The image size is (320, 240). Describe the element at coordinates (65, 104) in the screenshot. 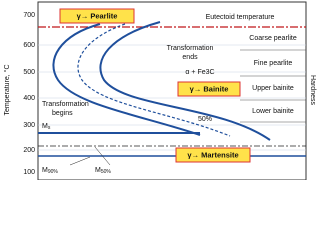

I see `begins-label: Transformation` at that location.